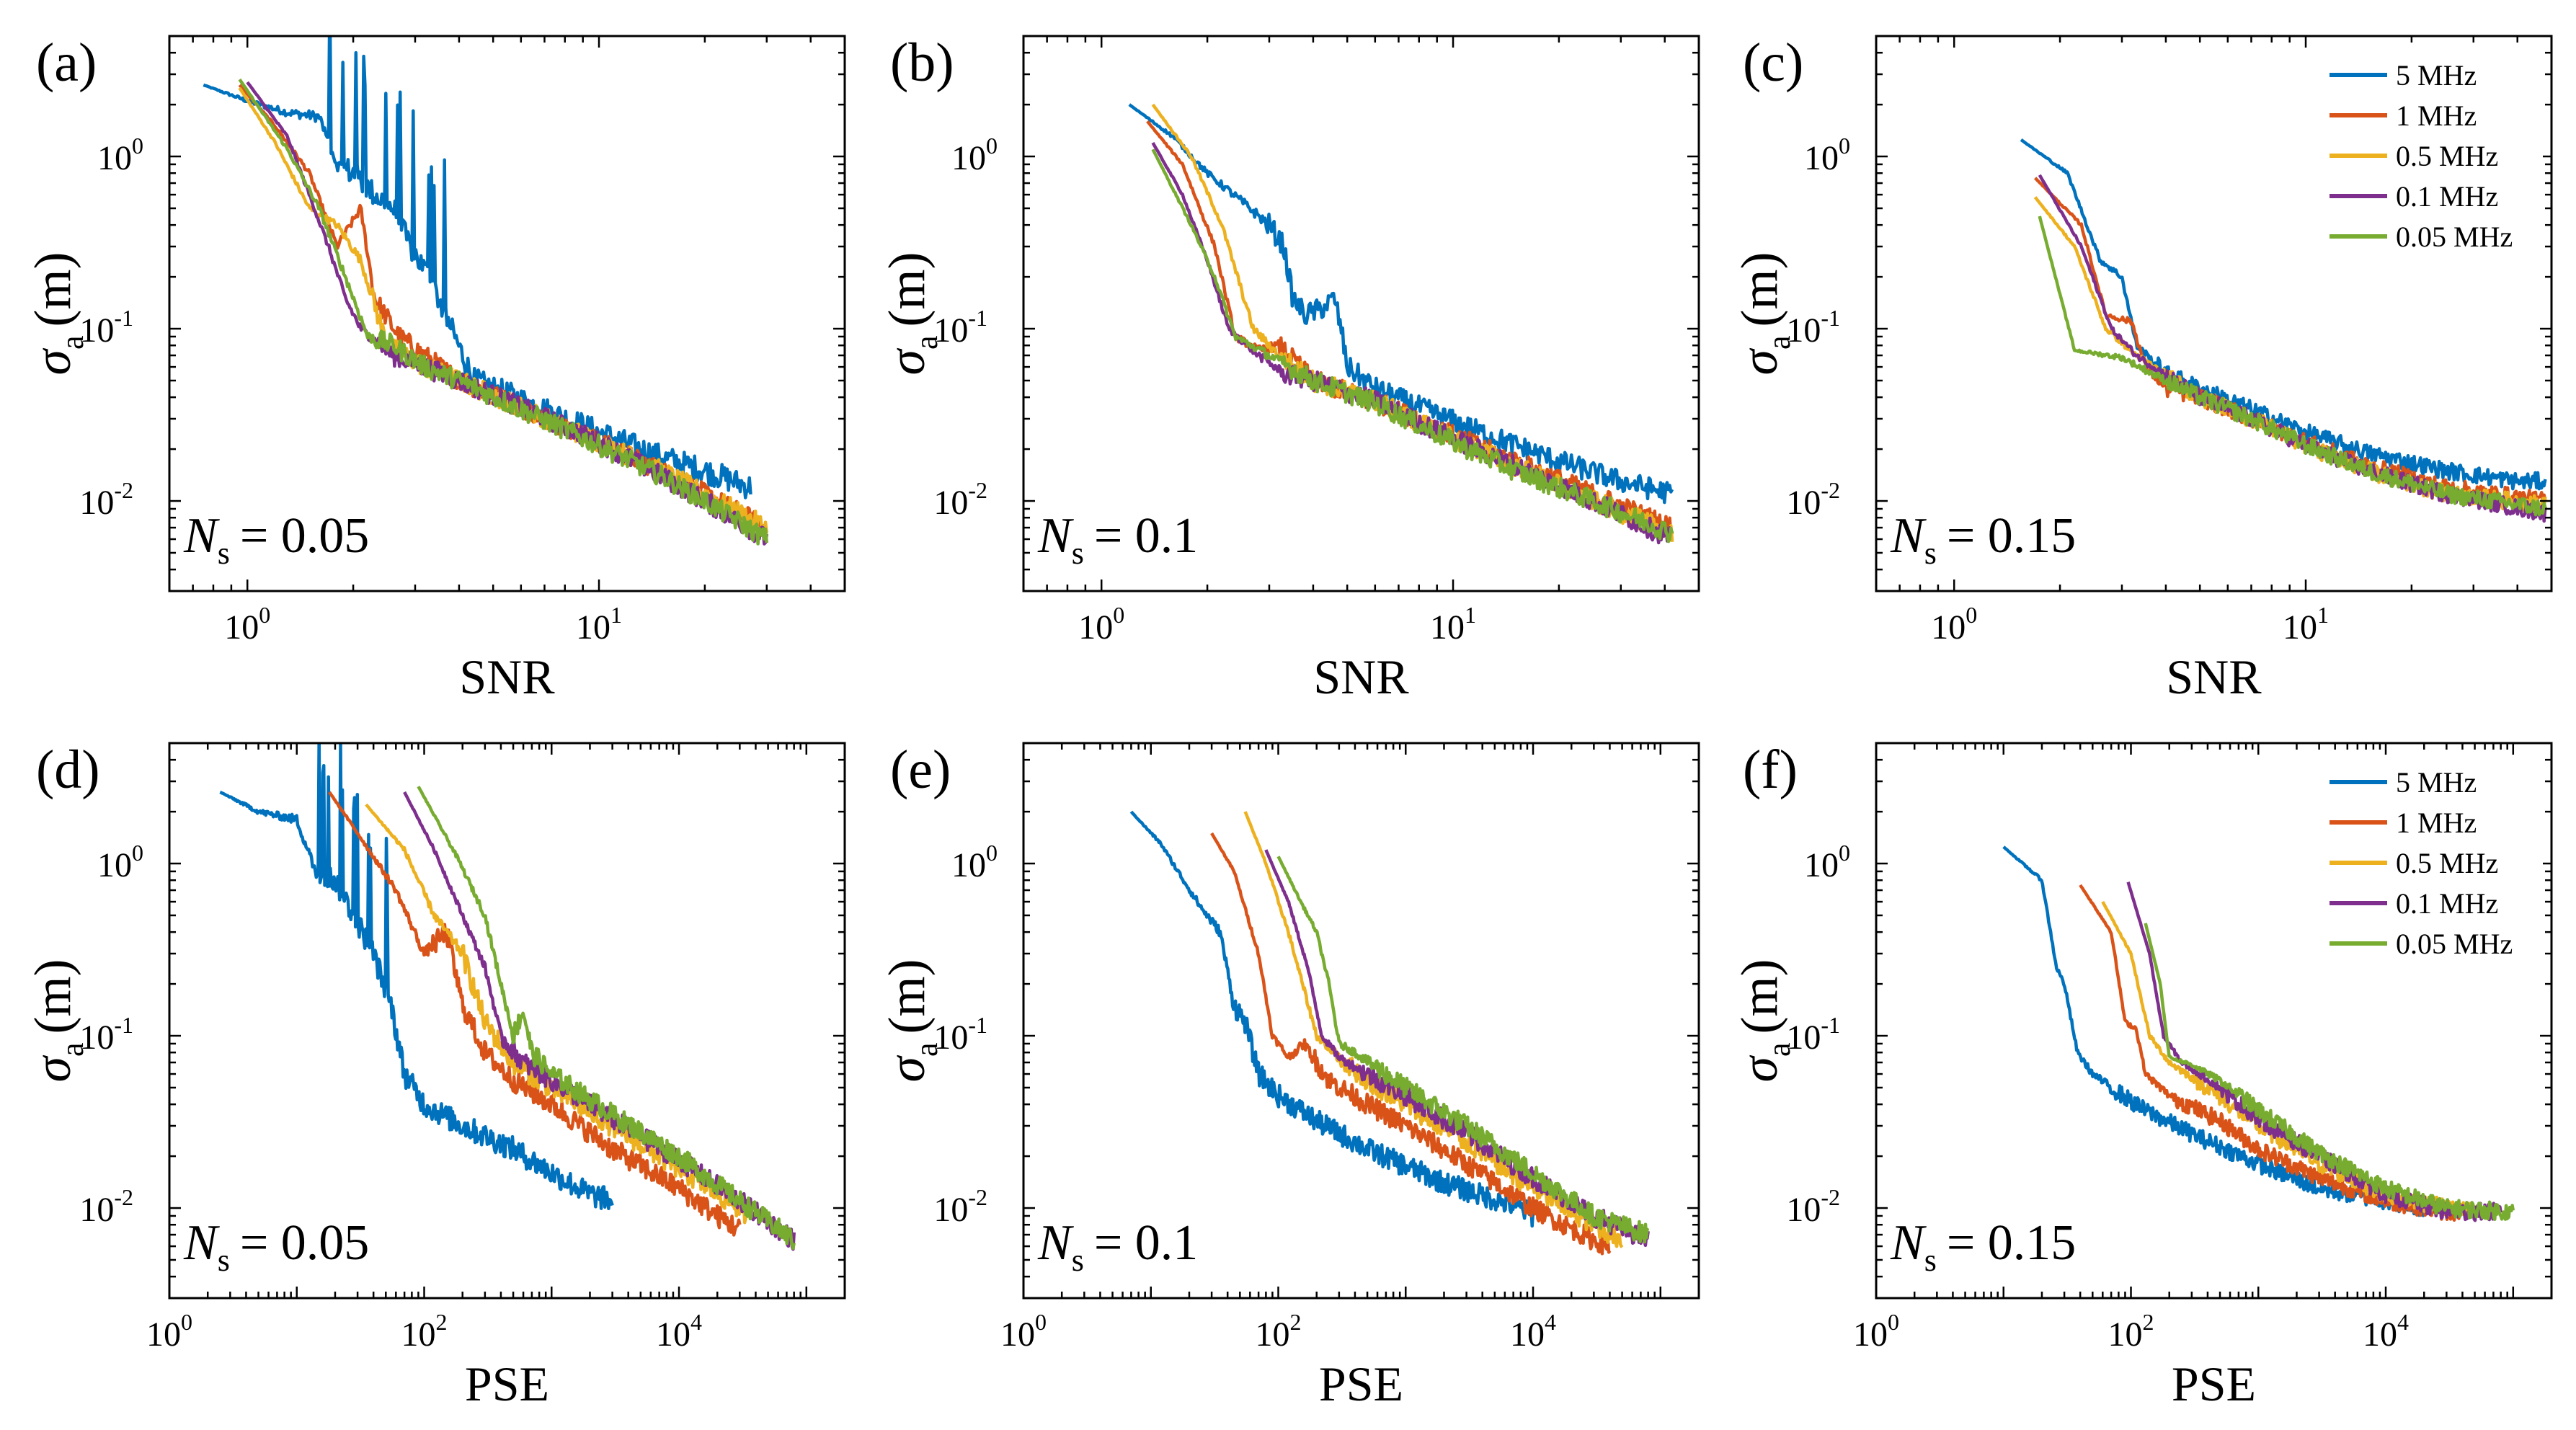  Describe the element at coordinates (1773, 62) in the screenshot. I see `panel-label: (c)` at that location.